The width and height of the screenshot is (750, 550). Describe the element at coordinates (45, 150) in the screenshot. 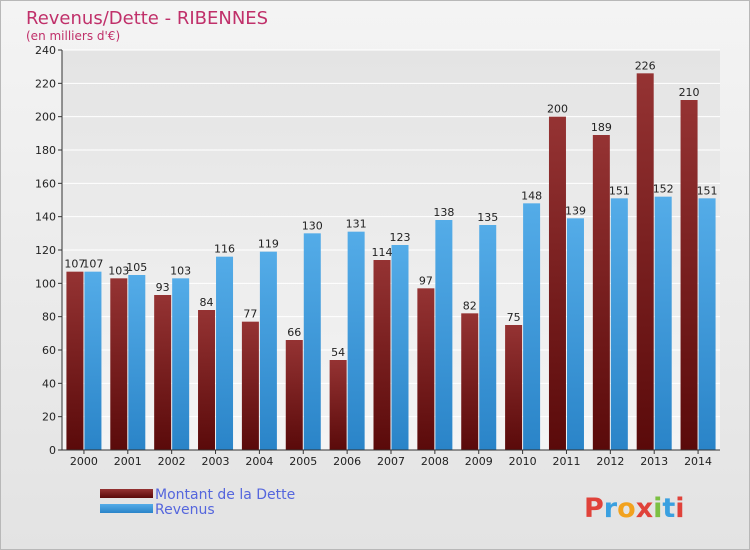

I see `y-tick-label: 180` at that location.